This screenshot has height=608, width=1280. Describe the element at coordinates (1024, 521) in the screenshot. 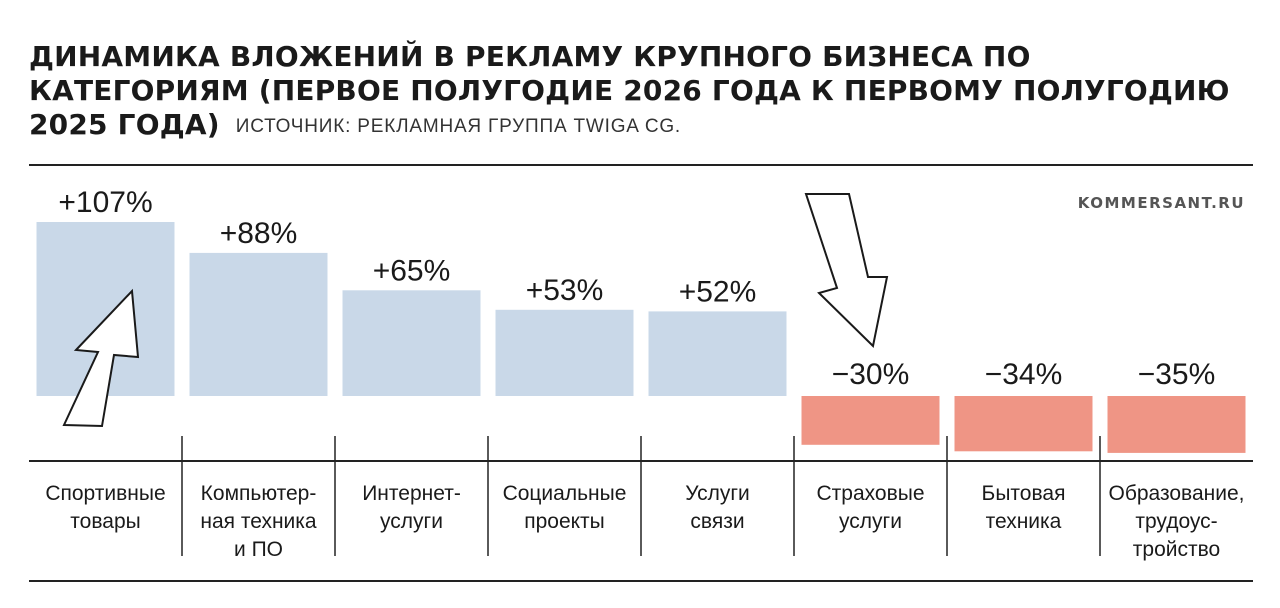

I see `category-label-line: техника` at that location.